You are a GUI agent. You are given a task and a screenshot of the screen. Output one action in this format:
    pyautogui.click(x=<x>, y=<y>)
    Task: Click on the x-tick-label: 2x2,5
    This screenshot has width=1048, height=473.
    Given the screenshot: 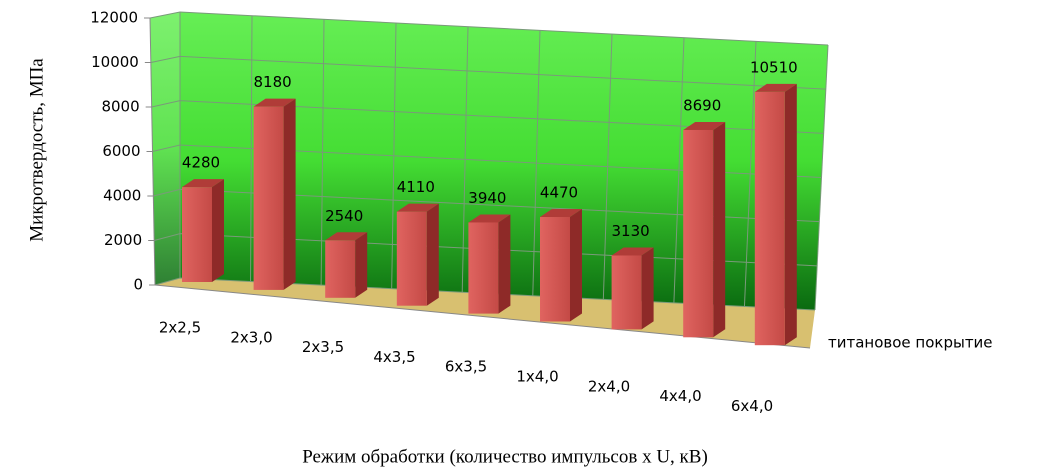 What is the action you would take?
    pyautogui.click(x=180, y=328)
    